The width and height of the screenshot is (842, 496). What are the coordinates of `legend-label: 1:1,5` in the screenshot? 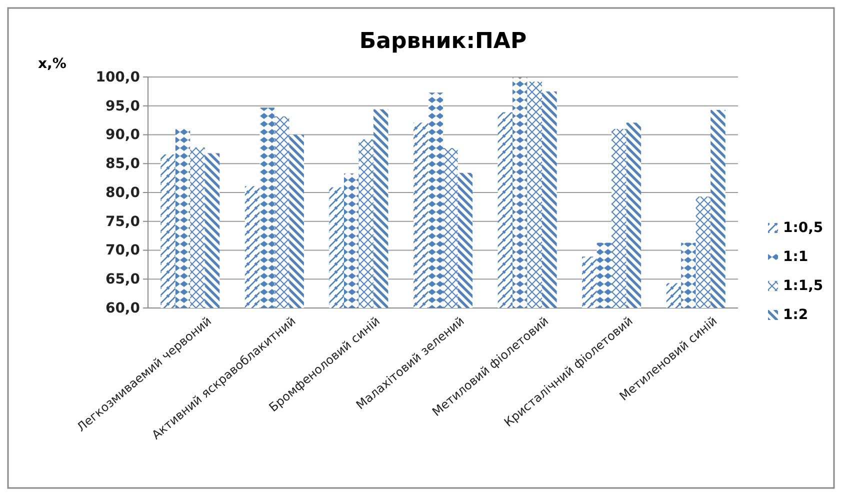 It's located at (803, 286).